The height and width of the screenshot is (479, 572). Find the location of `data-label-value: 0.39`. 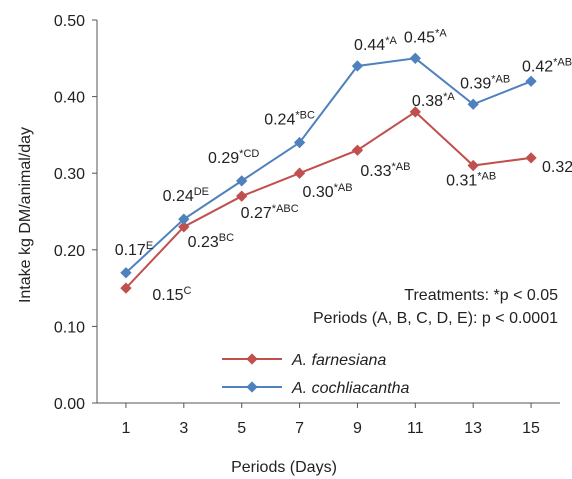

data-label-value: 0.39 is located at coordinates (475, 83).